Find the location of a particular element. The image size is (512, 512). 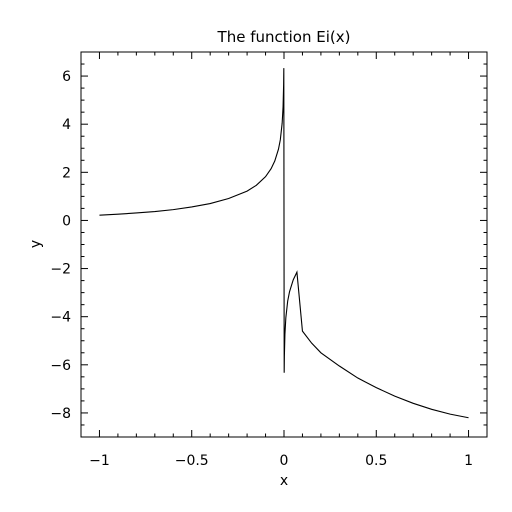

y-tick-label: −8 is located at coordinates (60, 414).